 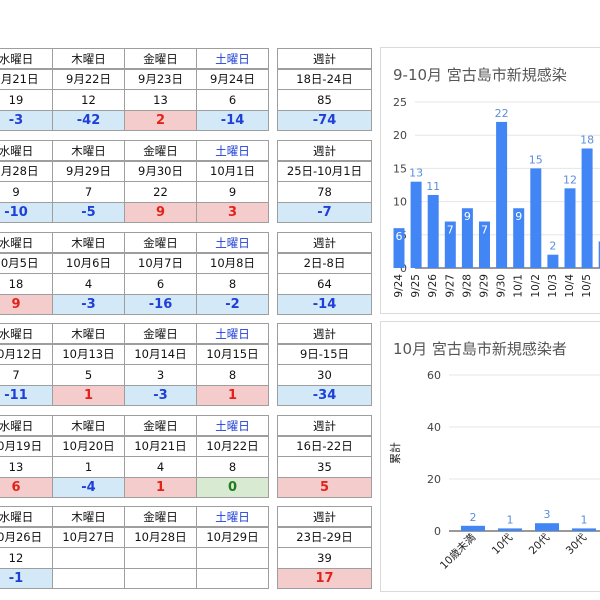 I want to click on data-label: 11, so click(x=433, y=186).